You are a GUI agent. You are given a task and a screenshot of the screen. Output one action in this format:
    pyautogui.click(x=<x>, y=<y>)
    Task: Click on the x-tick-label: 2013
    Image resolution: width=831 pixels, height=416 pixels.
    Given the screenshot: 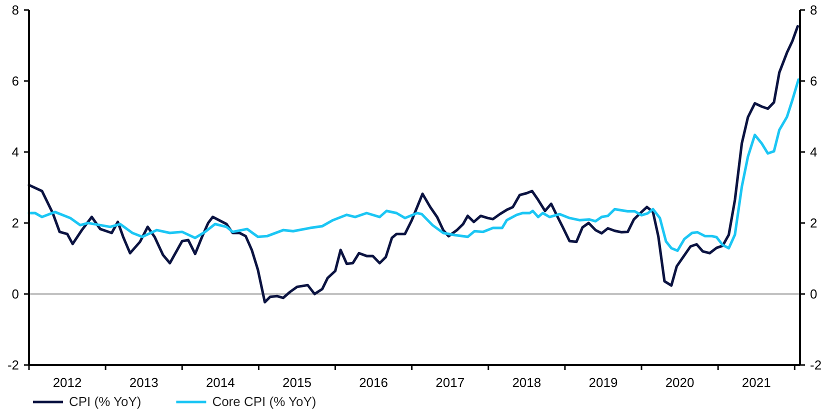 What is the action you would take?
    pyautogui.click(x=143, y=382)
    